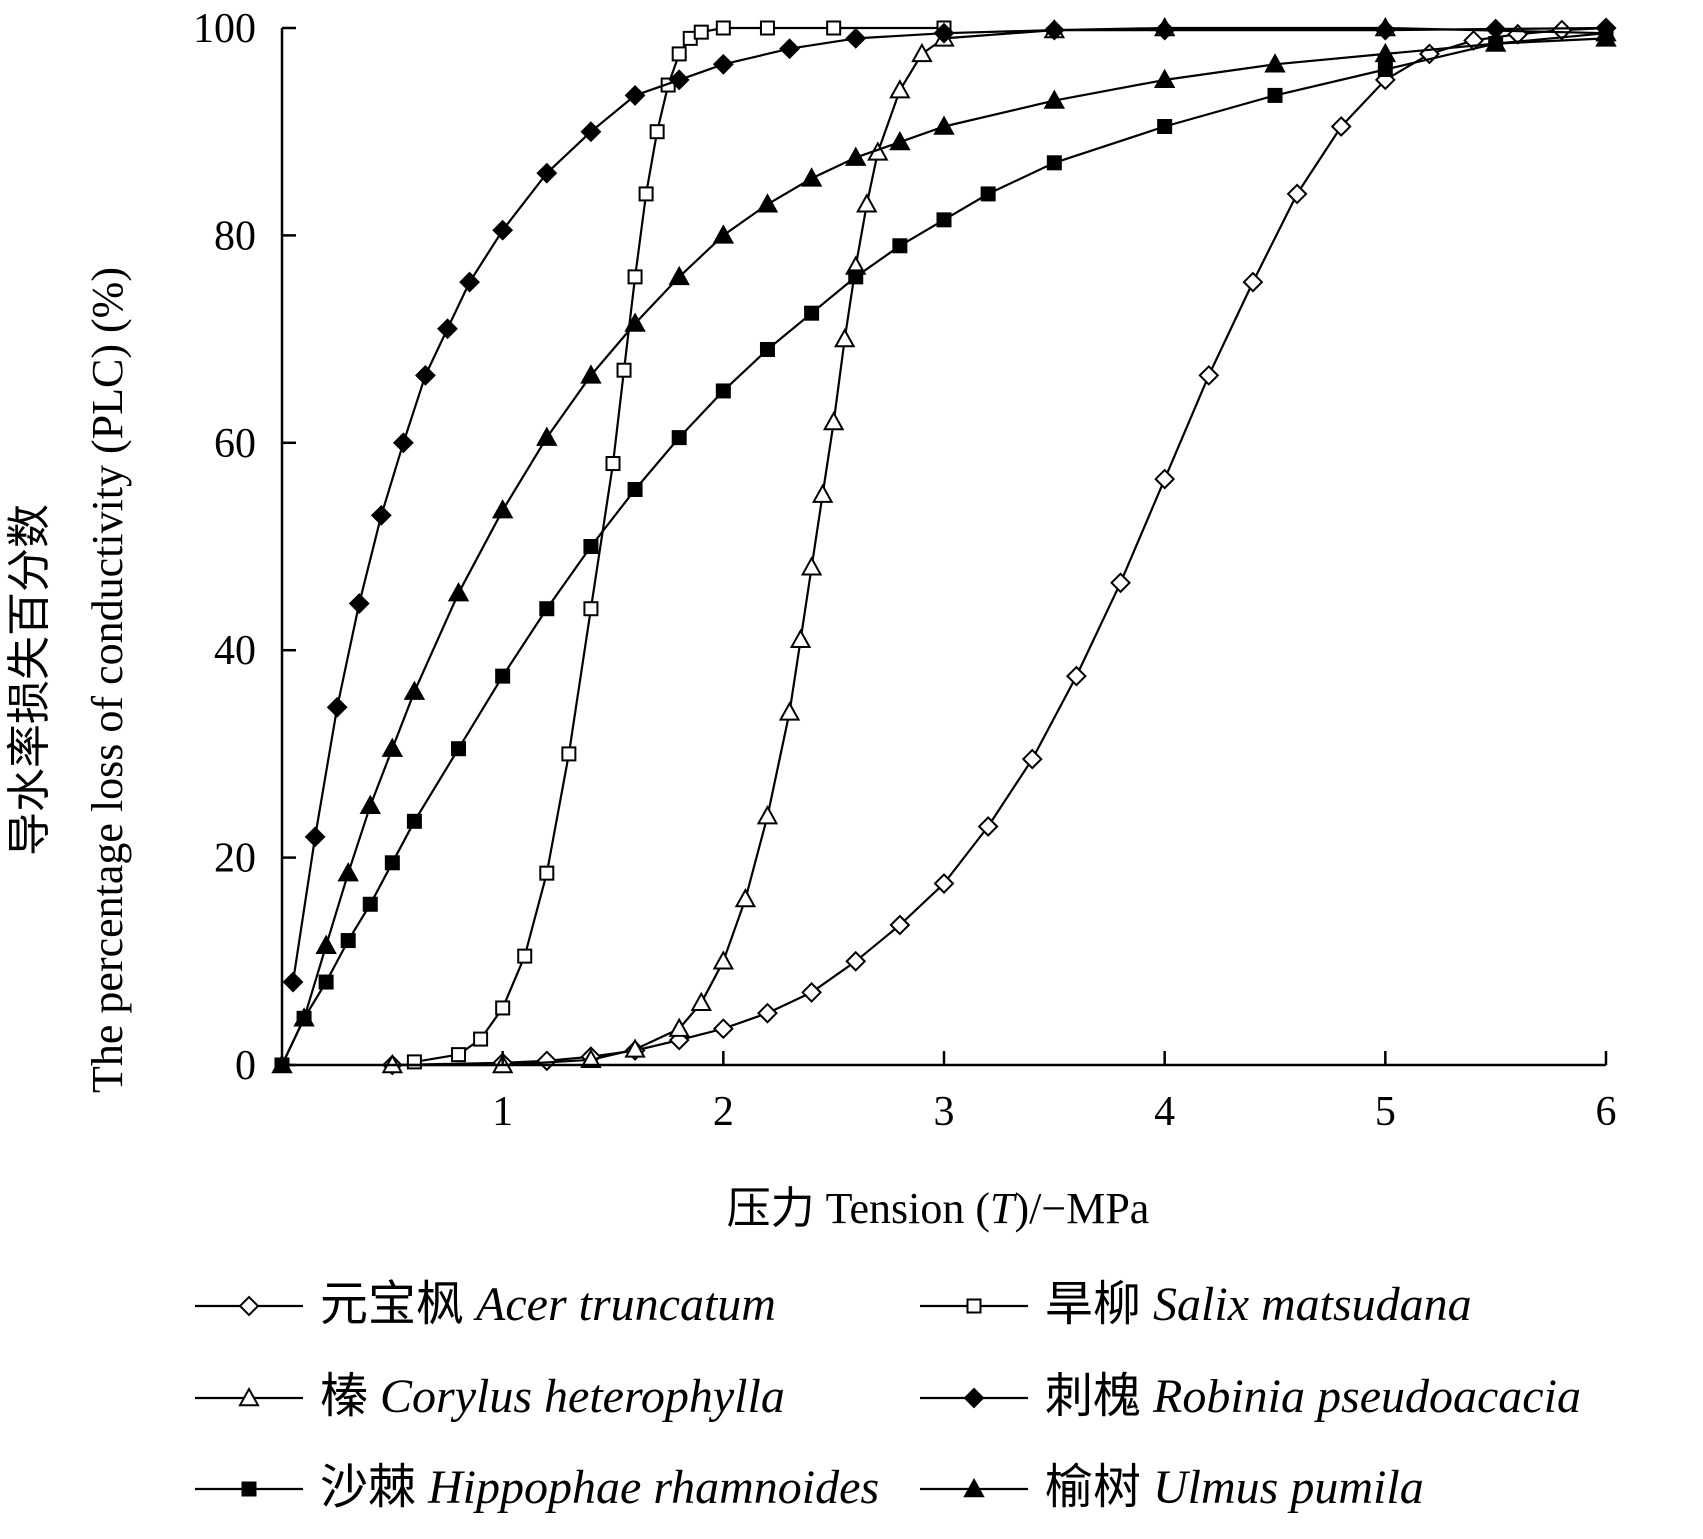 The width and height of the screenshot is (1703, 1539). I want to click on legend-label-latin-4: Hippophae rhamnoides, so click(653, 1487).